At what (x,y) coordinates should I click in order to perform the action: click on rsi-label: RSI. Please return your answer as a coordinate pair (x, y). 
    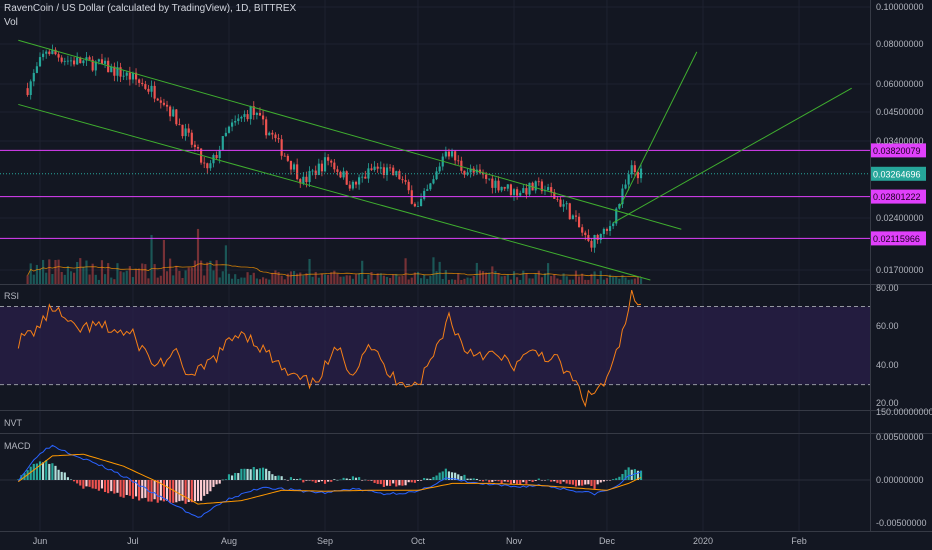
    Looking at the image, I should click on (12, 296).